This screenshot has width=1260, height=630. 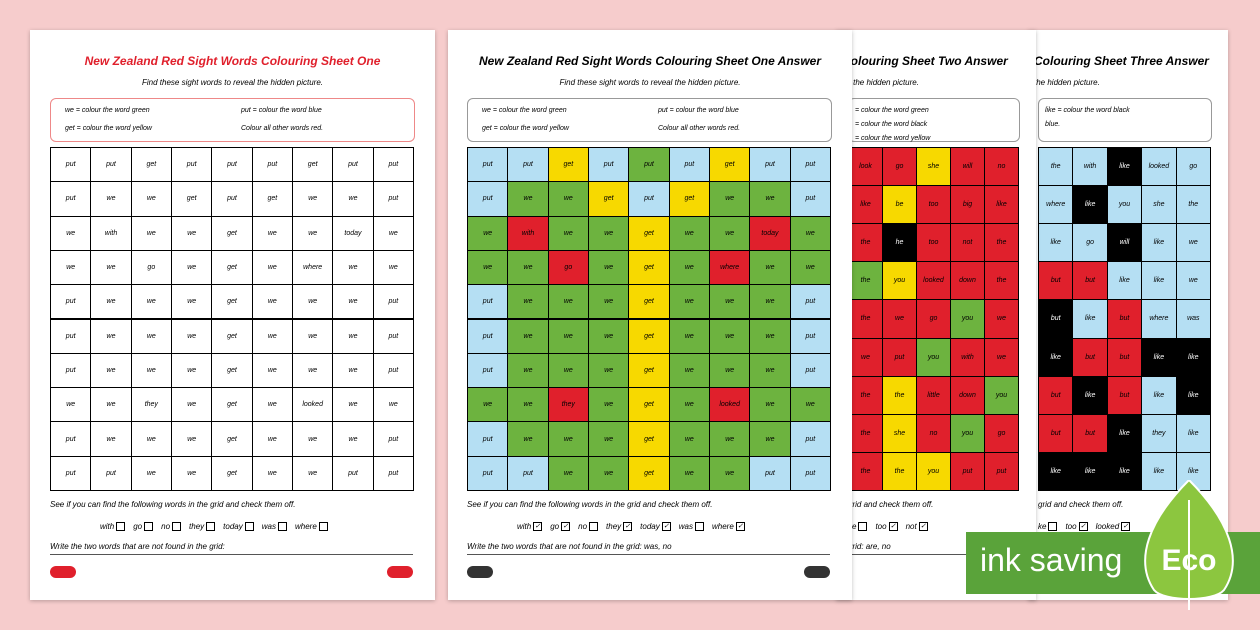 What do you see at coordinates (899, 205) in the screenshot?
I see `grid-cell: be` at bounding box center [899, 205].